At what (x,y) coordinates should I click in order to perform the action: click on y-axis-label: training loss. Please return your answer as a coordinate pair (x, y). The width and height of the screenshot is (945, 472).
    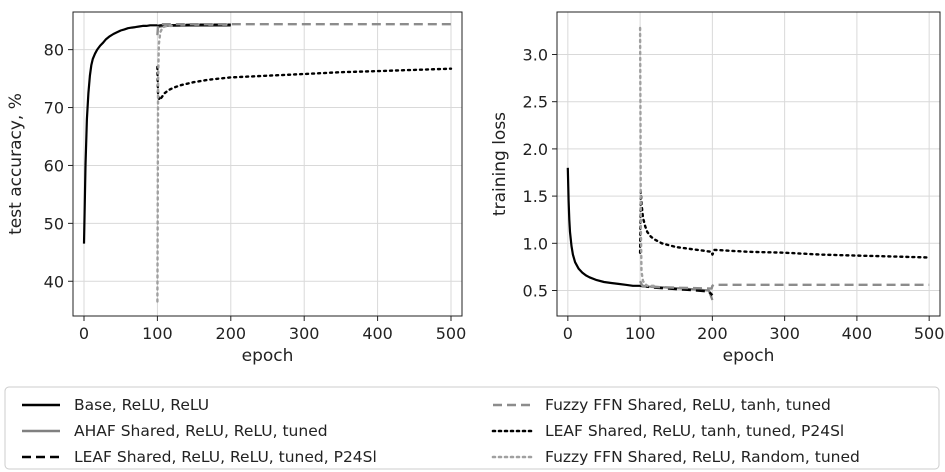
    Looking at the image, I should click on (500, 164).